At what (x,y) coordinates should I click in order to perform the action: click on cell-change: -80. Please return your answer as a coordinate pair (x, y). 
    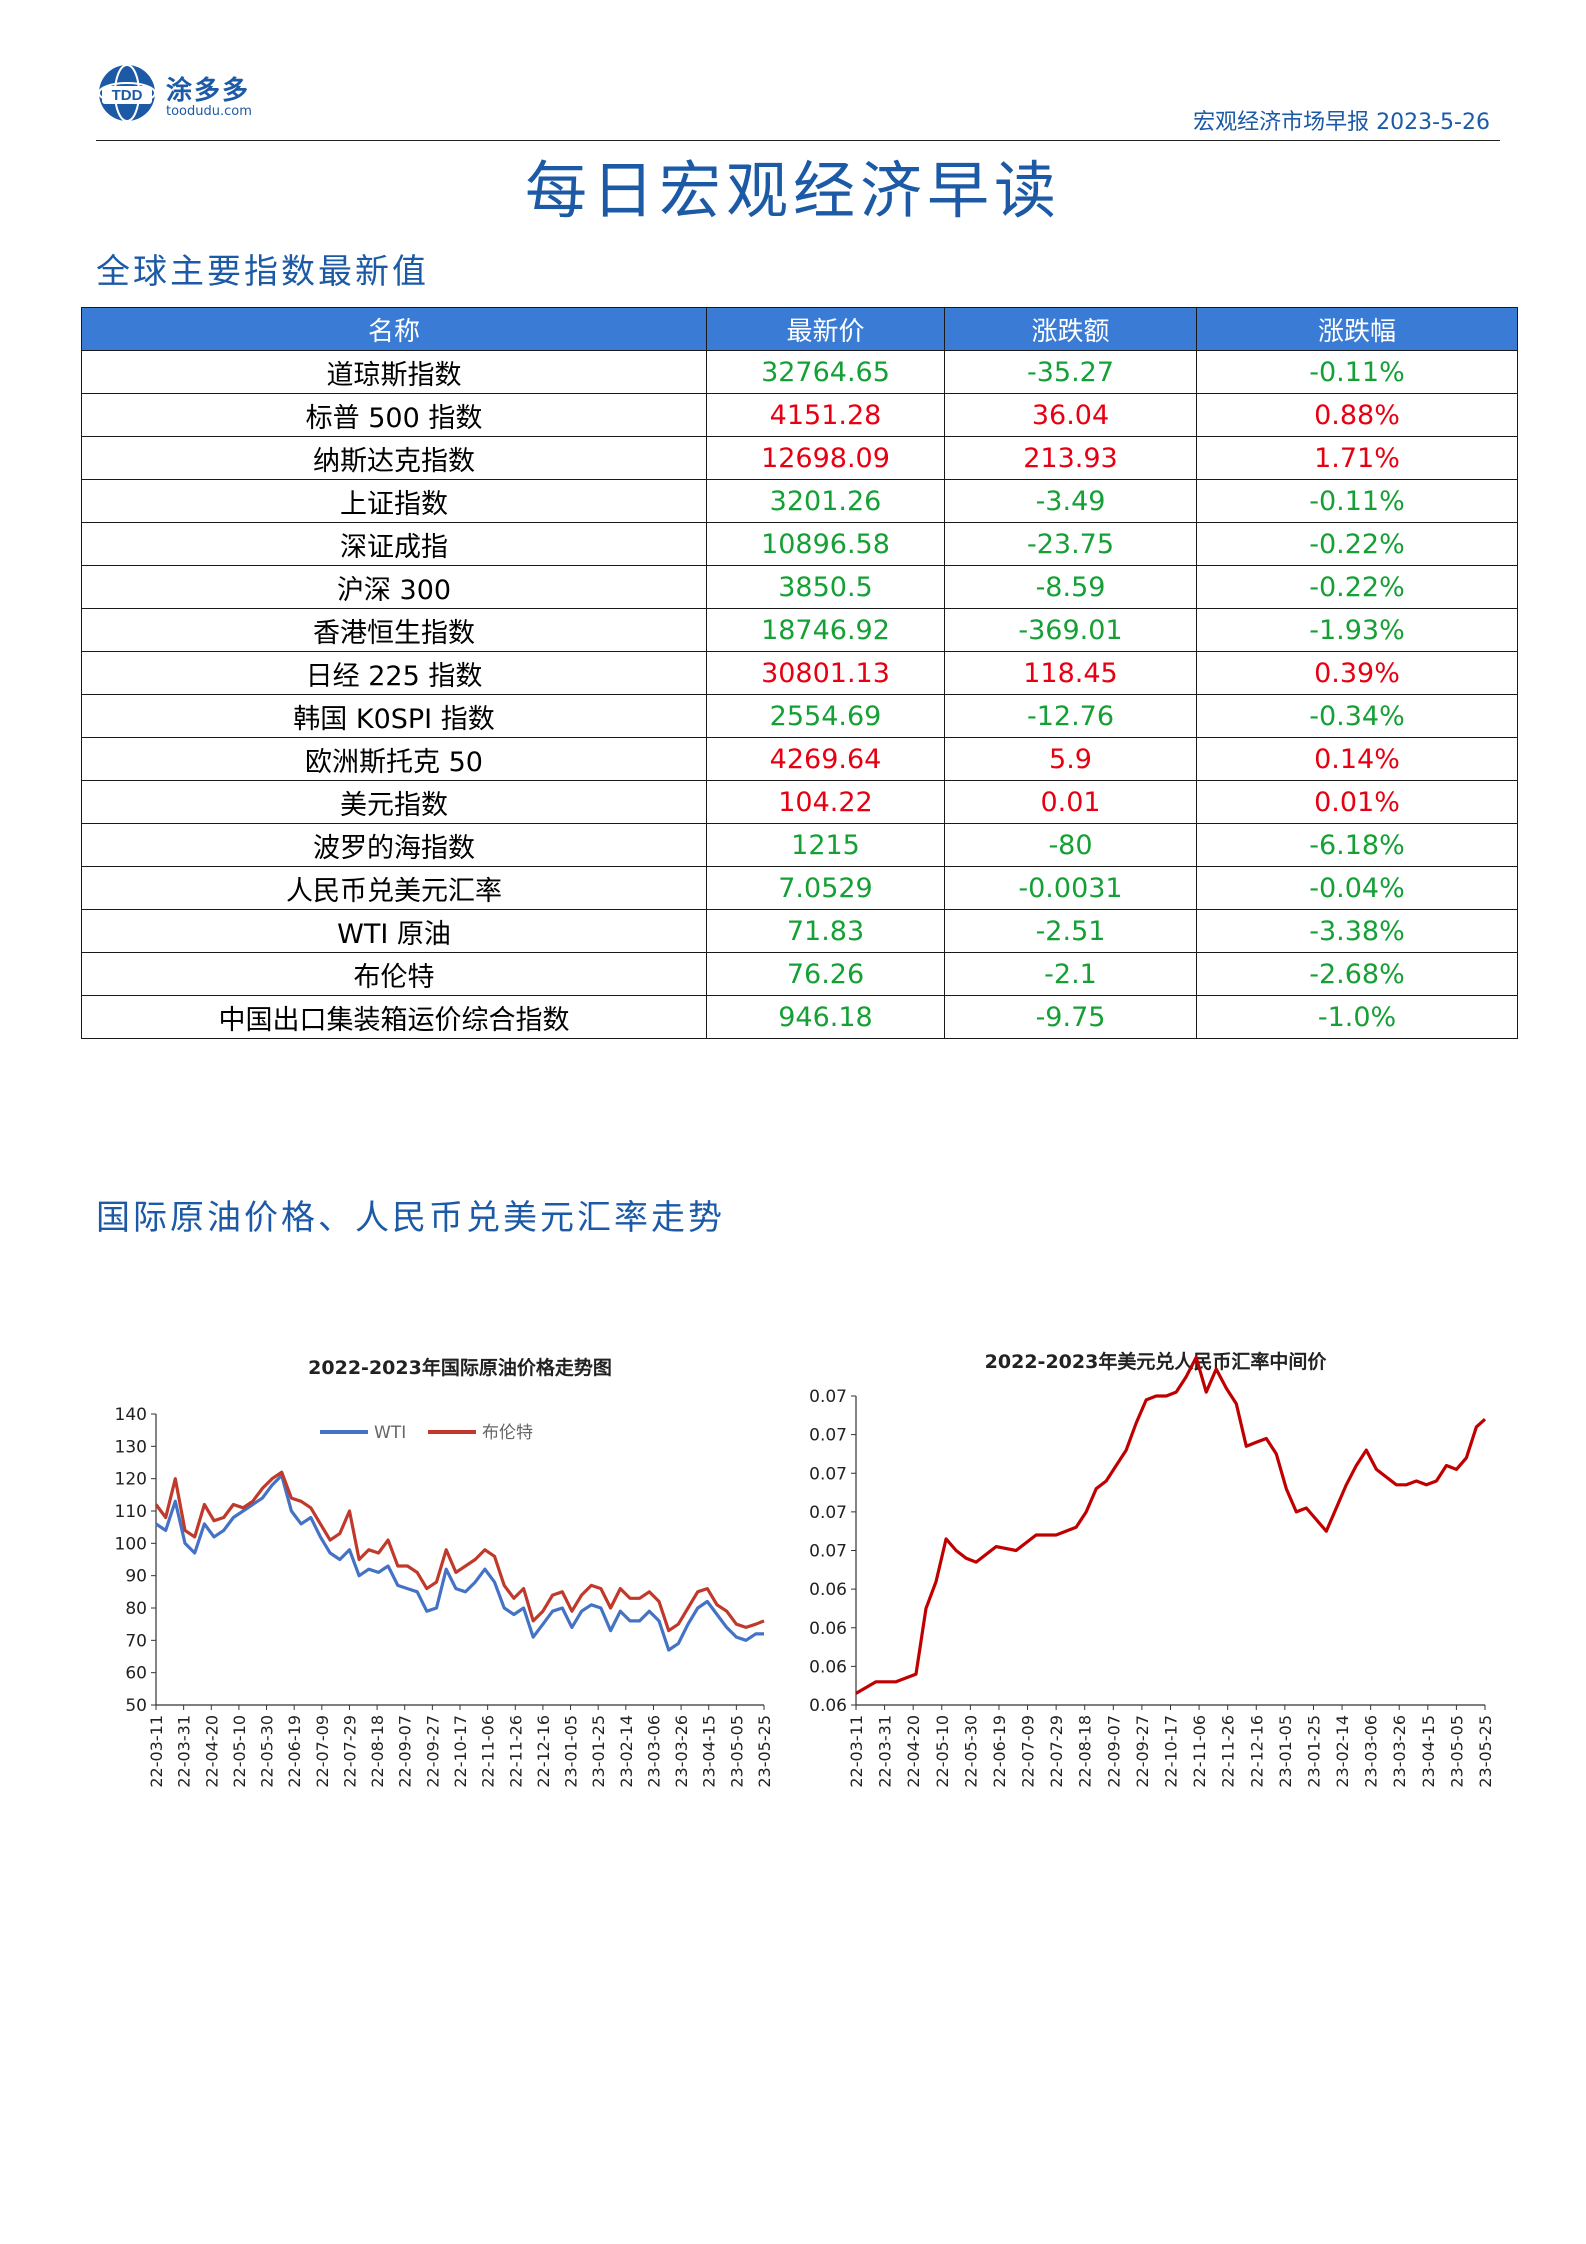
    Looking at the image, I should click on (1070, 845).